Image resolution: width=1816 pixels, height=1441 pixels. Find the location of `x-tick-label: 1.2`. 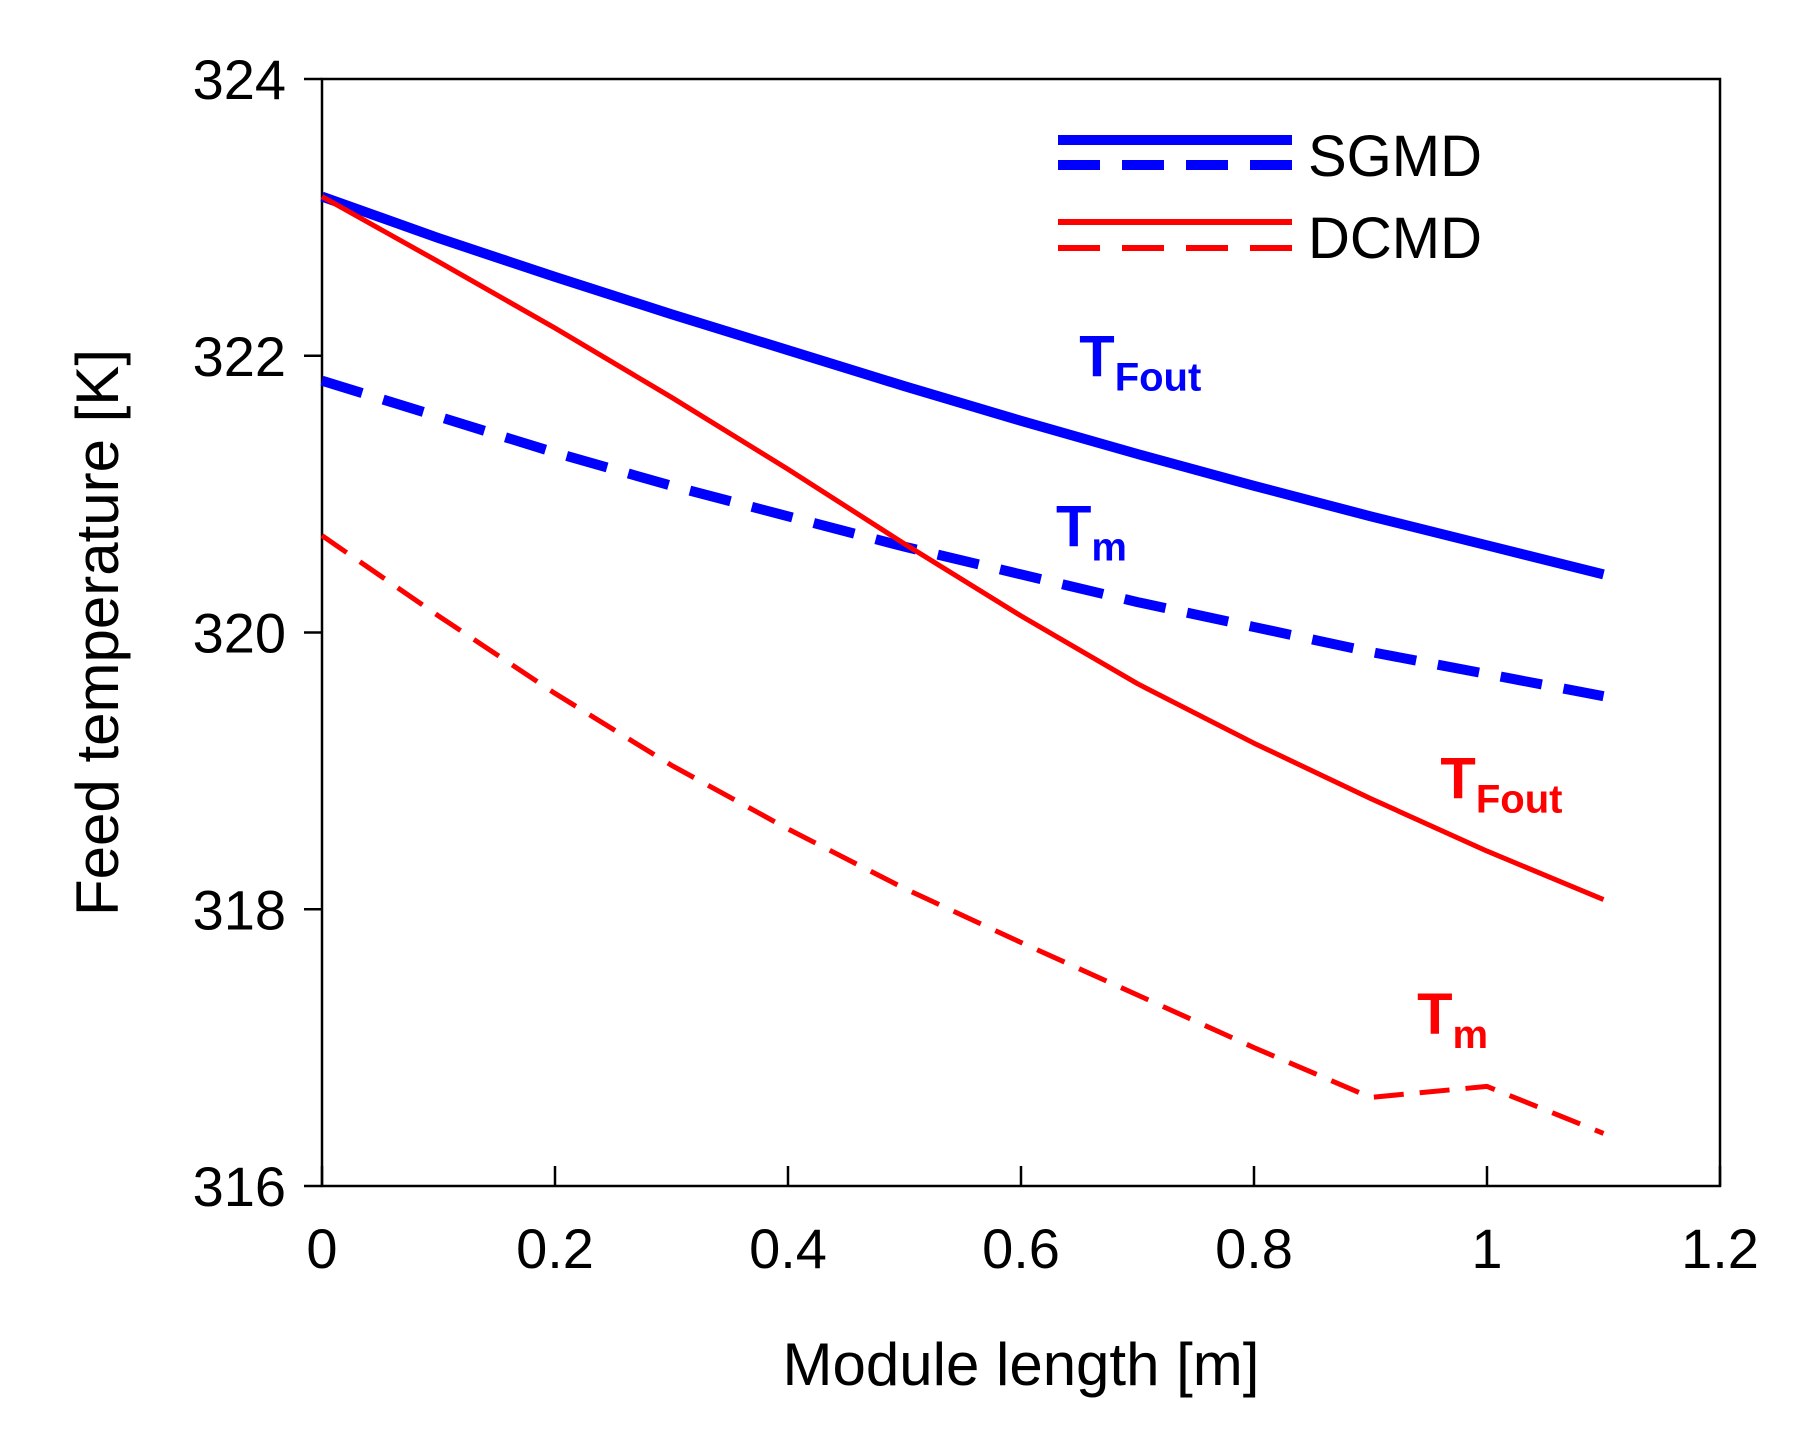

x-tick-label: 1.2 is located at coordinates (1720, 1248).